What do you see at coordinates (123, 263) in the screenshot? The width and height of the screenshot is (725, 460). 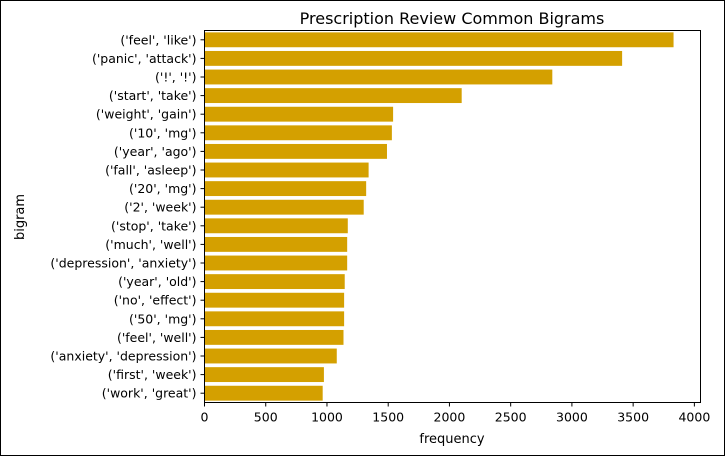 I see `y-tick-label-12: ('depression', 'anxiety')` at bounding box center [123, 263].